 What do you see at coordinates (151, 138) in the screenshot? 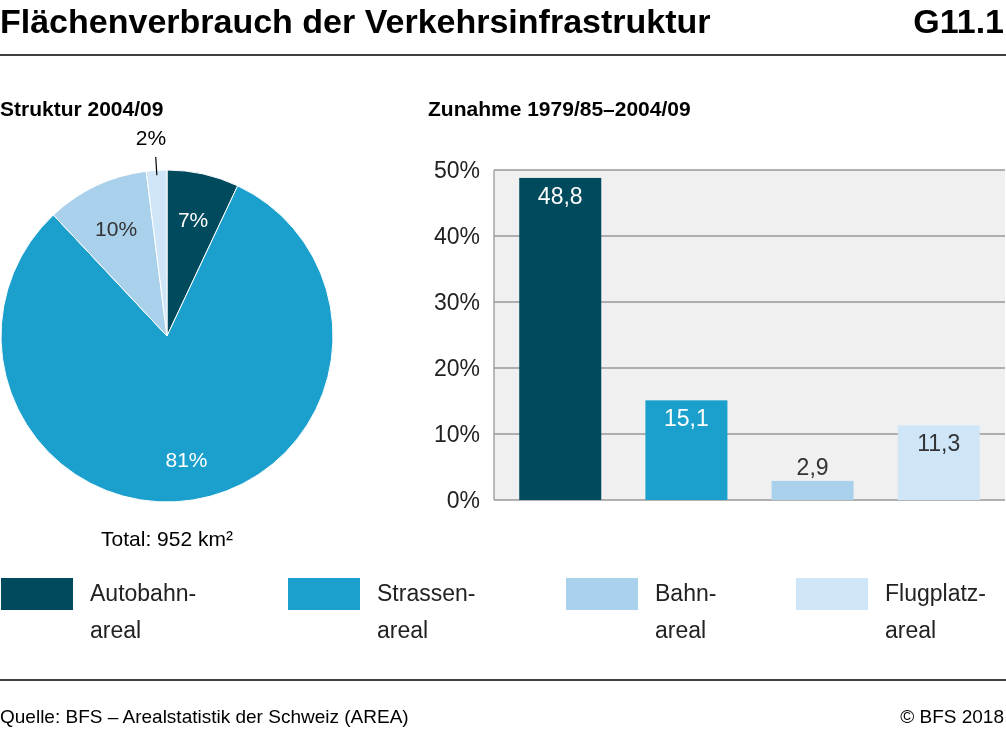
I see `data-label: 2%` at bounding box center [151, 138].